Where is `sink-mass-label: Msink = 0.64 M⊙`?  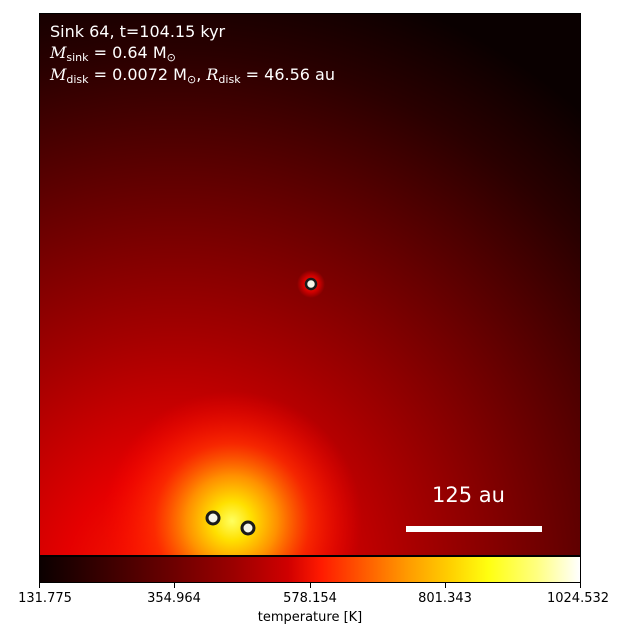 sink-mass-label: Msink = 0.64 M⊙ is located at coordinates (113, 55).